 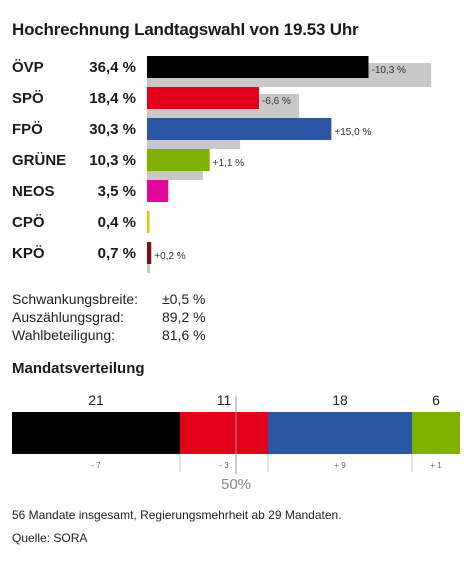 I want to click on value-label-fpoe: 30,3 %, so click(x=112, y=129).